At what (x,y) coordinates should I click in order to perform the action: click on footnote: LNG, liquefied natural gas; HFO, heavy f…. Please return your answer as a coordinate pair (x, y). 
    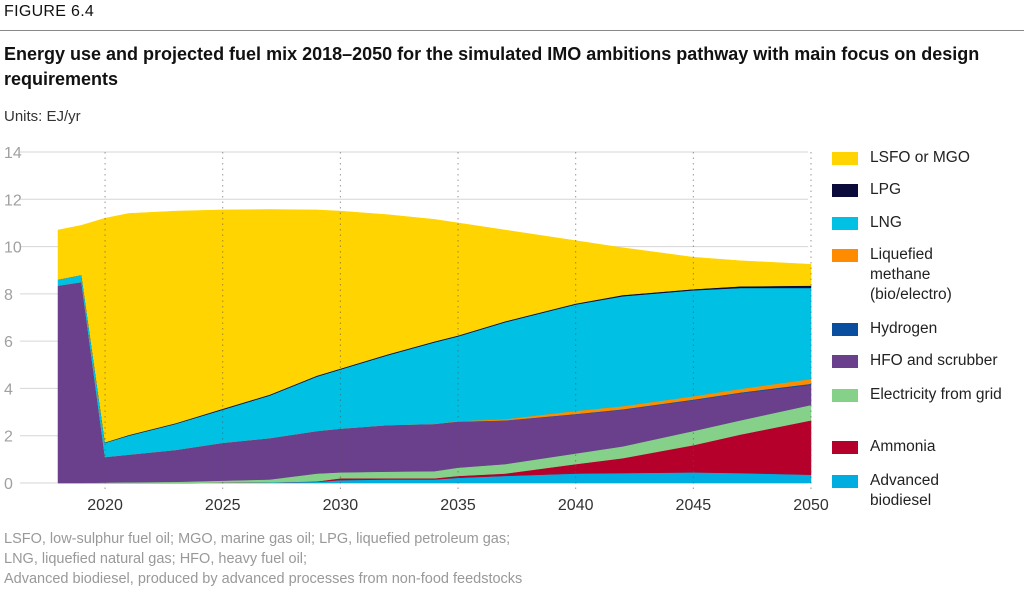
    Looking at the image, I should click on (156, 559).